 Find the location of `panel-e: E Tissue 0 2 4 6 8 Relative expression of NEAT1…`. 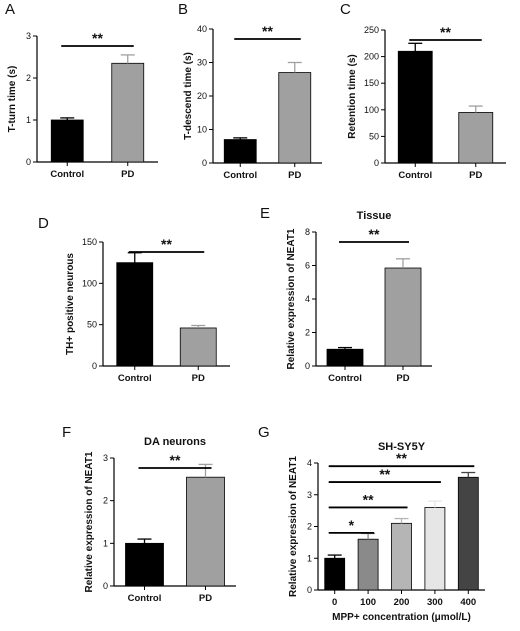

panel-e: E Tissue 0 2 4 6 8 Relative expression of NEAT1… is located at coordinates (346, 294).